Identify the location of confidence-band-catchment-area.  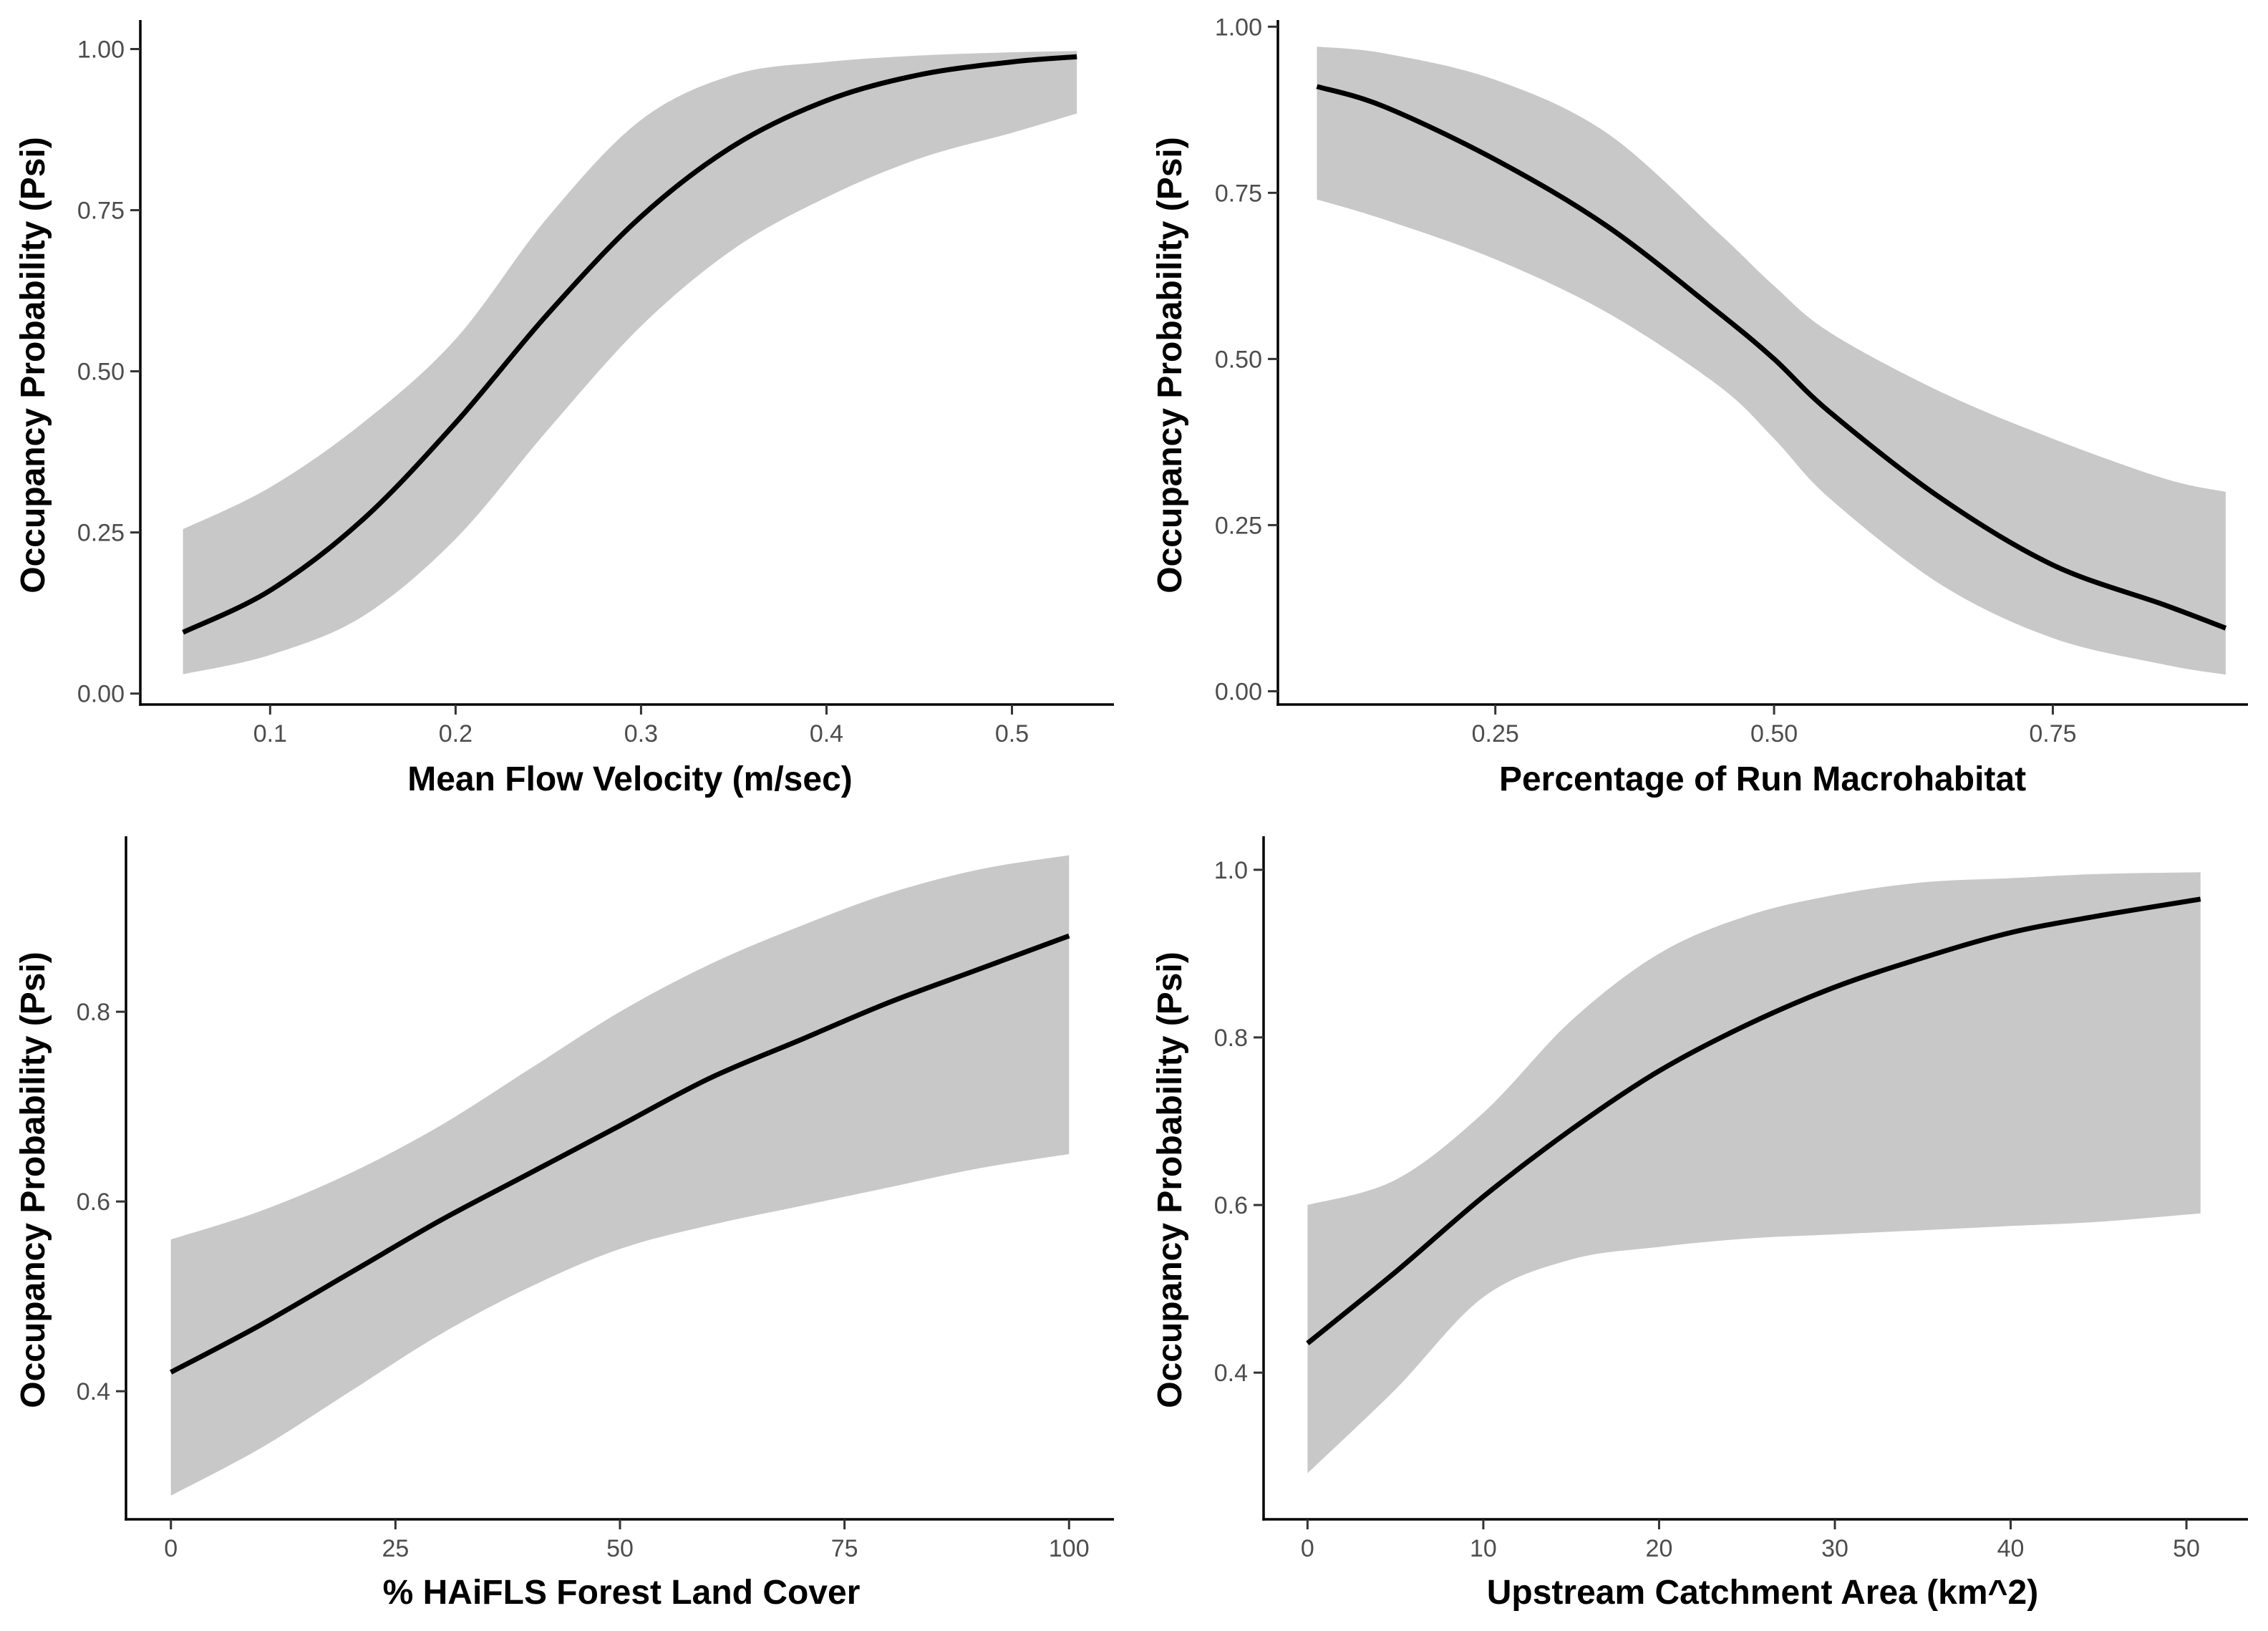
(1754, 1172).